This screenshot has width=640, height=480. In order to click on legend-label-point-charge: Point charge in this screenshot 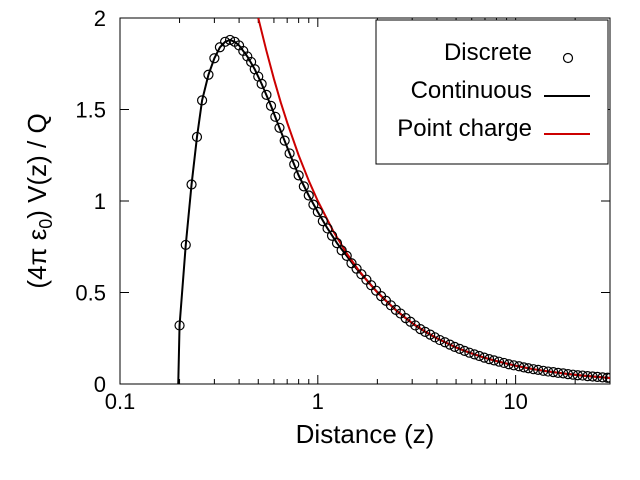, I will do `click(464, 128)`.